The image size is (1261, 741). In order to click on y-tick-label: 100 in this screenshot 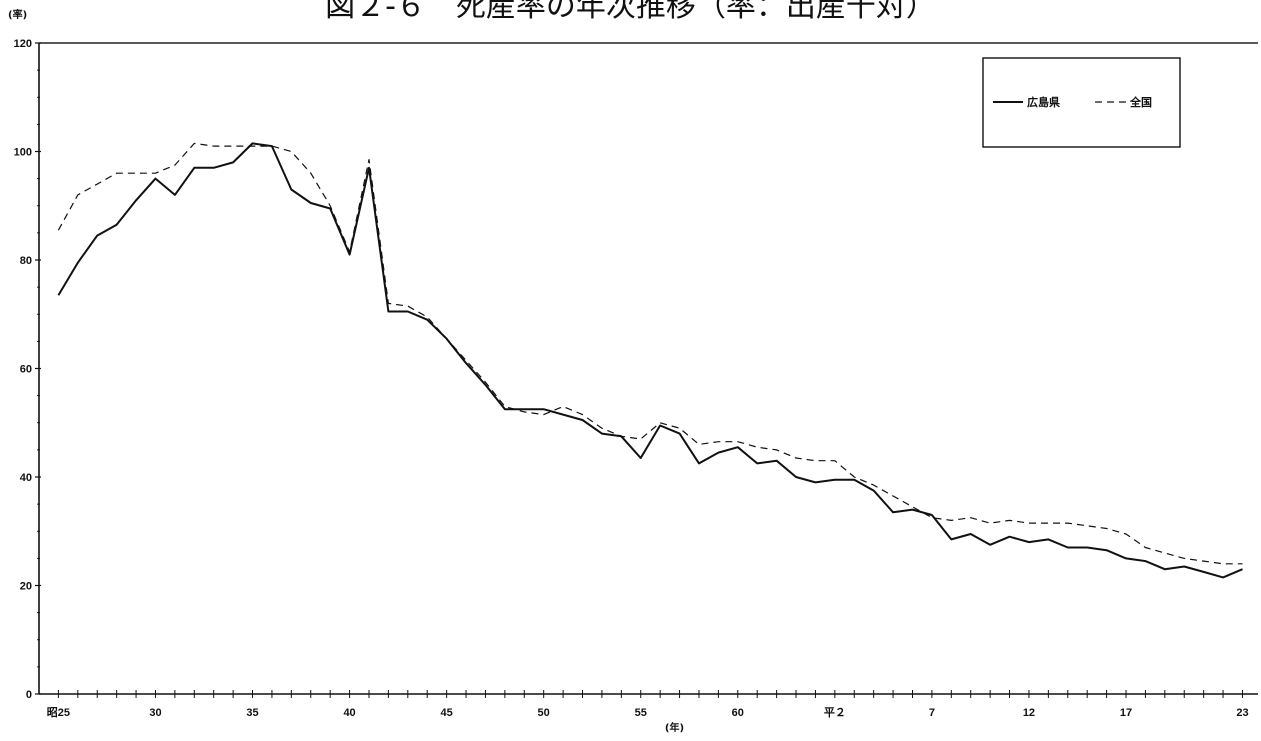, I will do `click(23, 153)`.